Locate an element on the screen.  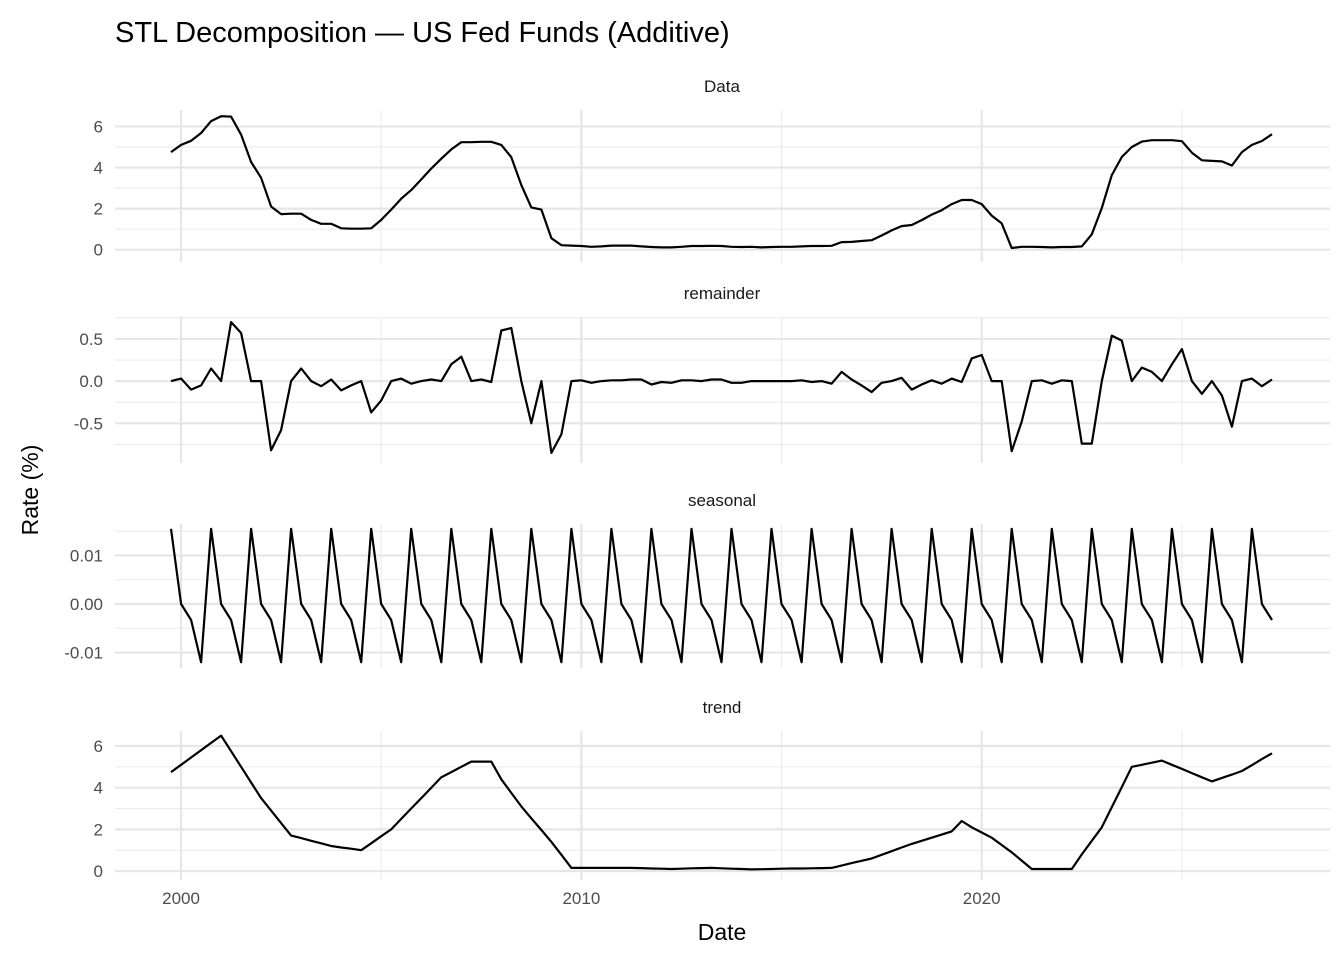
y-tick-label: 0.00 is located at coordinates (86, 604).